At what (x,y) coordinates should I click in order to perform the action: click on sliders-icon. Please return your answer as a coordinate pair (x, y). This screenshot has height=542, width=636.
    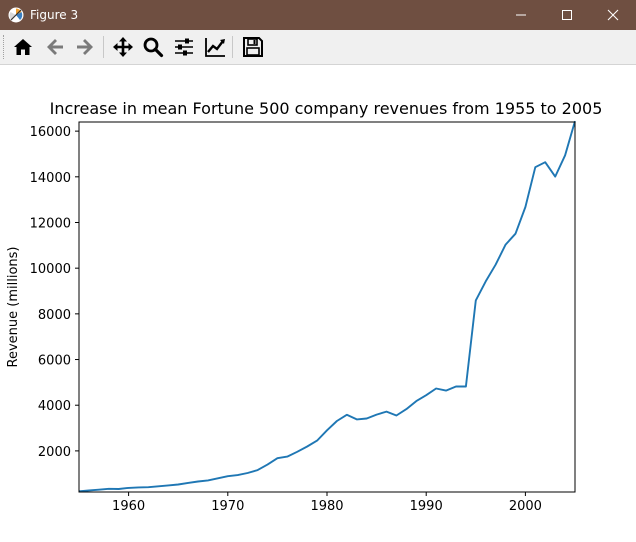
    Looking at the image, I should click on (184, 47).